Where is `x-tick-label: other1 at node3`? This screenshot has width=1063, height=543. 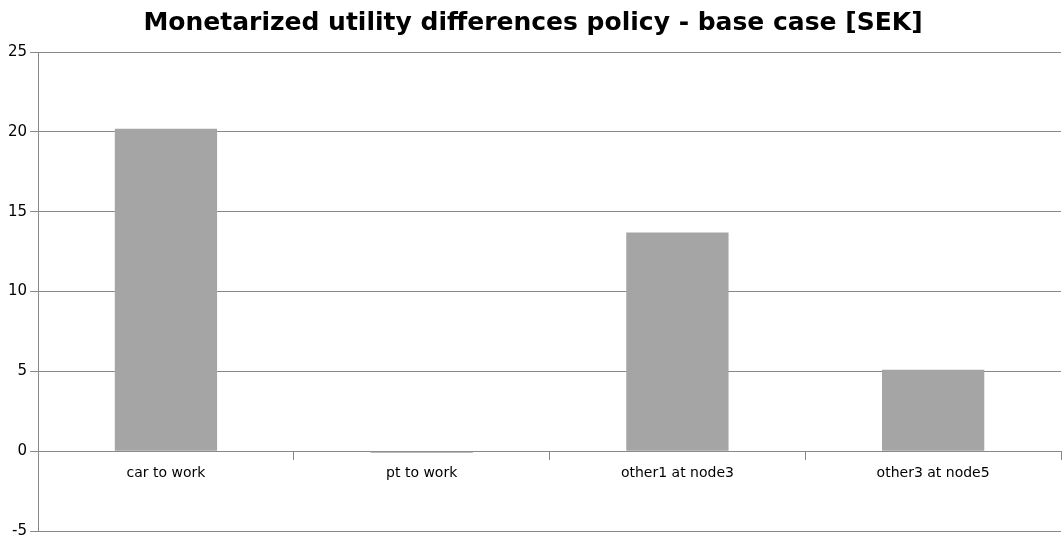
x-tick-label: other1 at node3 is located at coordinates (677, 472).